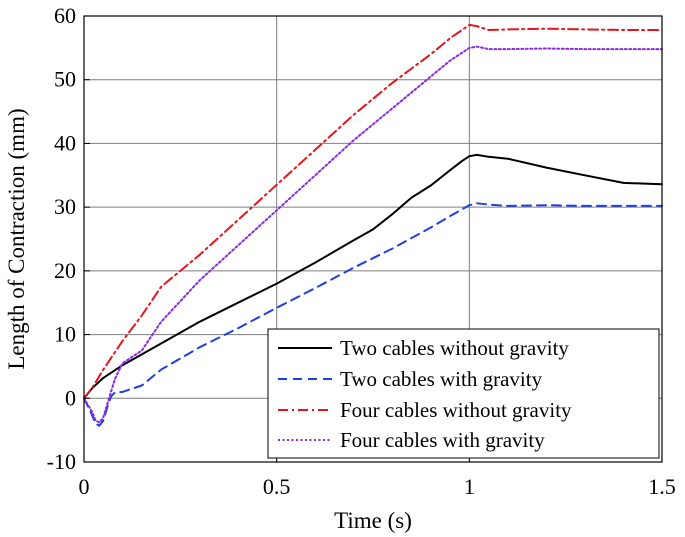  What do you see at coordinates (16, 238) in the screenshot?
I see `y-axis-label: Length of Contraction (mm)` at bounding box center [16, 238].